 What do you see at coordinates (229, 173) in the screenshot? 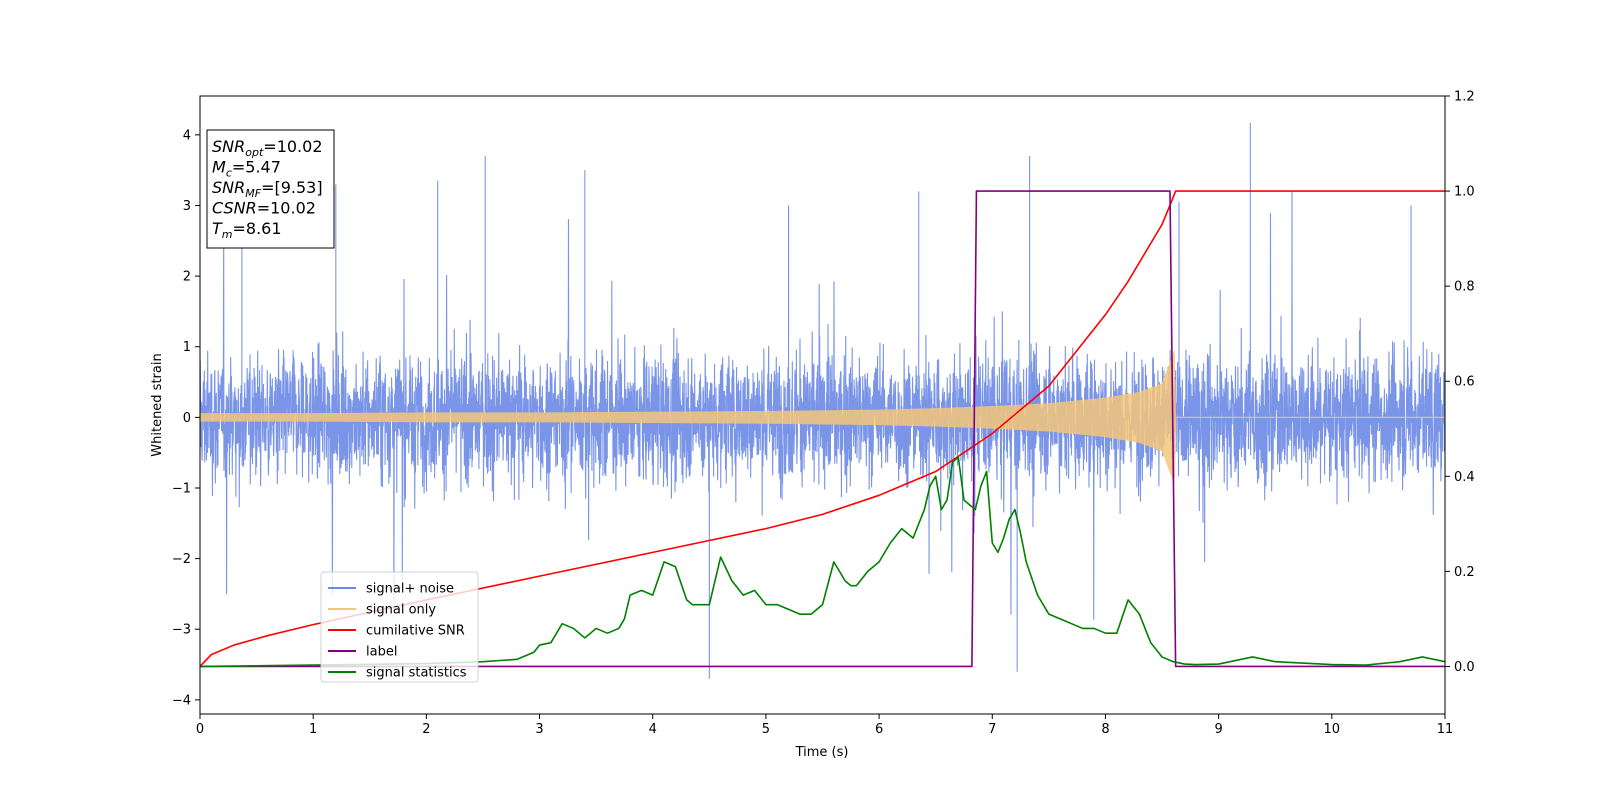
I see `info-subscript: c` at bounding box center [229, 173].